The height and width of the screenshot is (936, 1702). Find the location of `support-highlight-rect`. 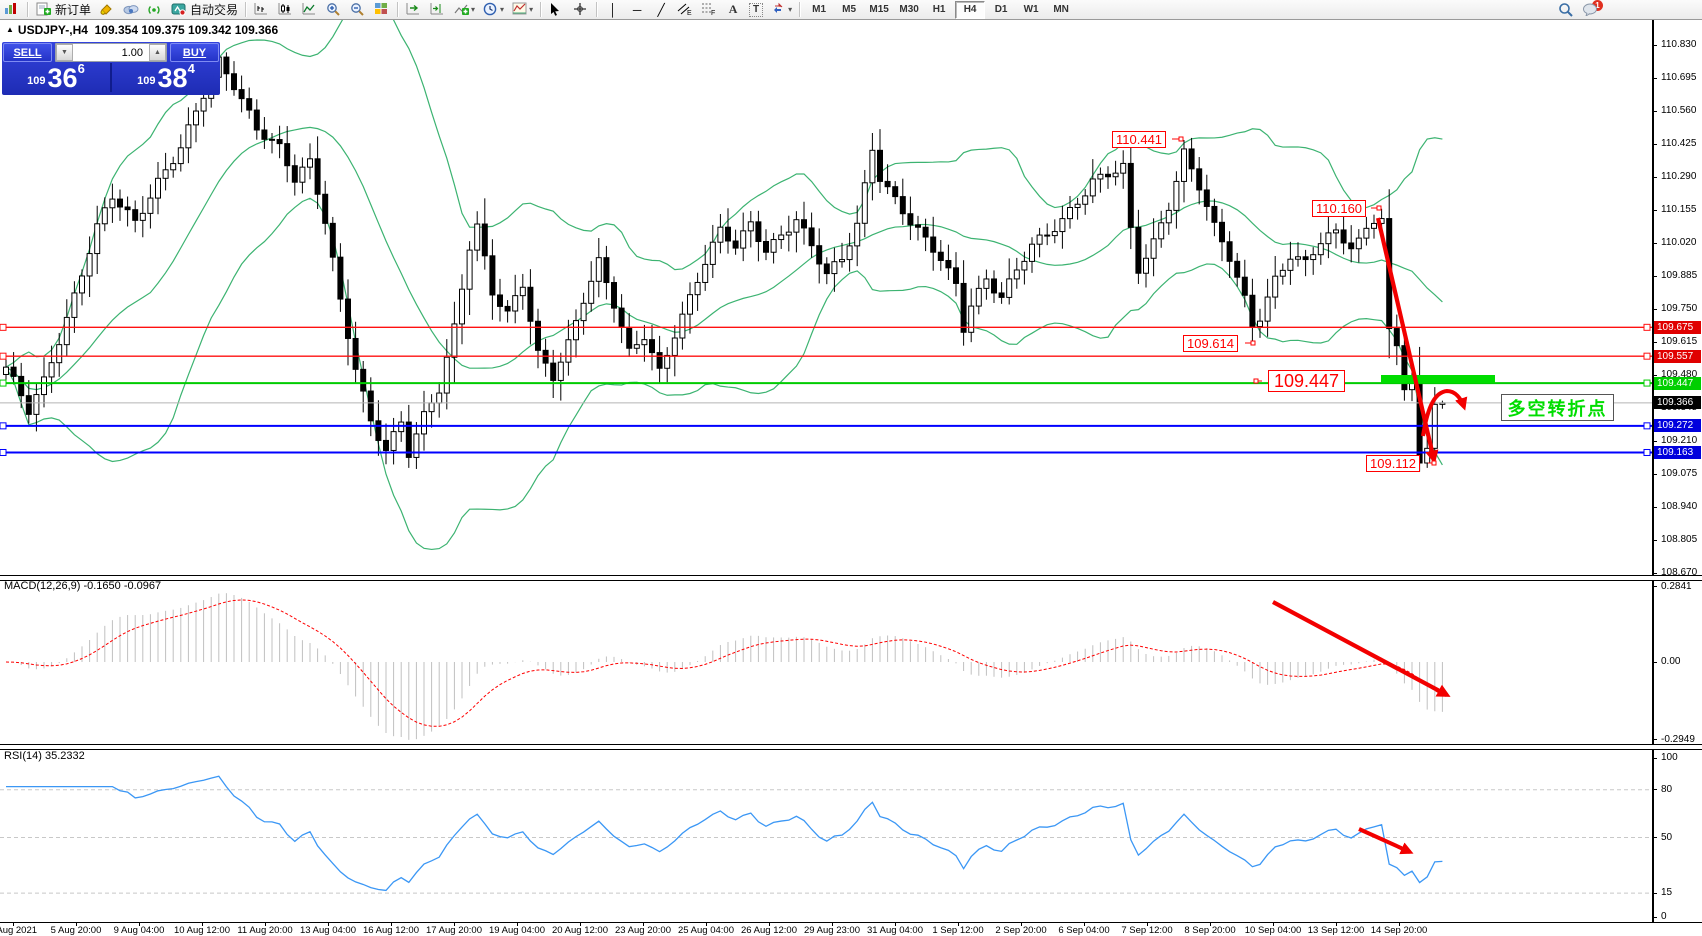

support-highlight-rect is located at coordinates (1438, 379).